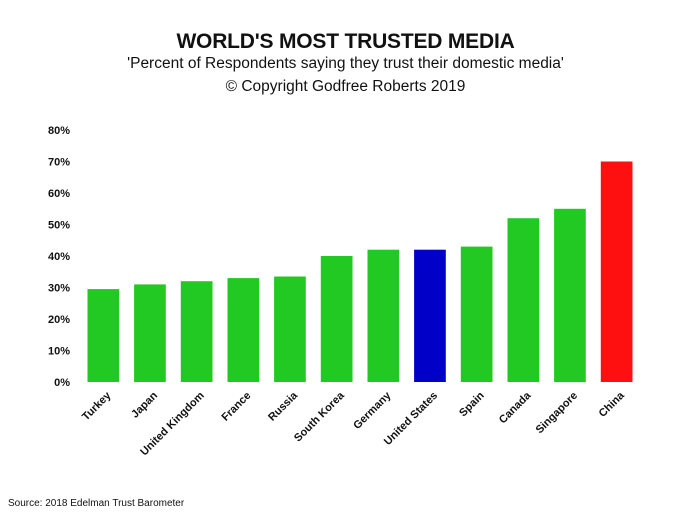 The width and height of the screenshot is (691, 516). Describe the element at coordinates (570, 295) in the screenshot. I see `bar-singapore` at that location.